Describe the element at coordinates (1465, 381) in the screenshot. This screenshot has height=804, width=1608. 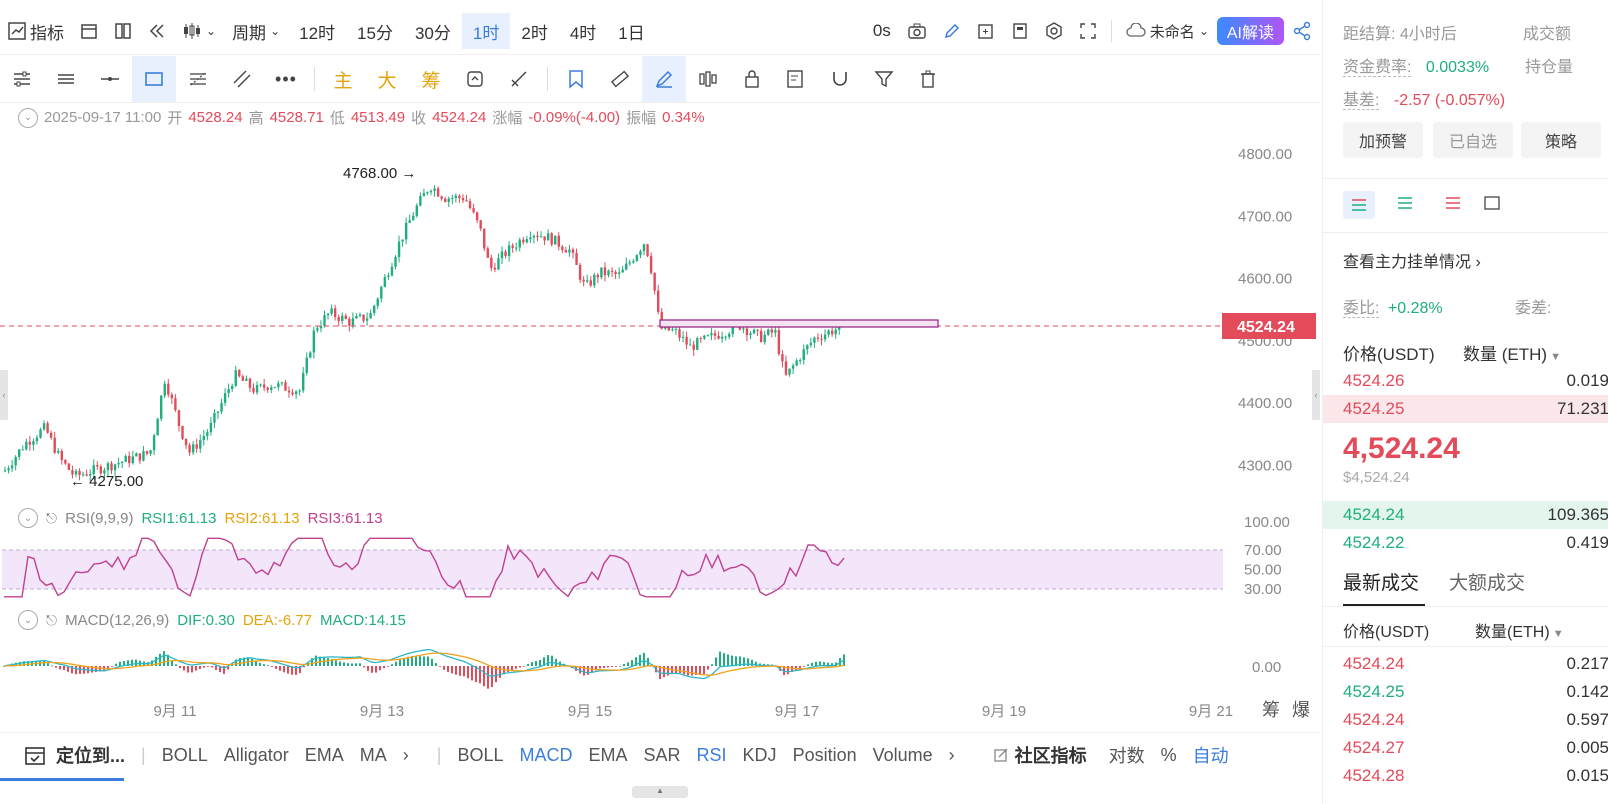
I see `ask-row: 4524.26 0.019` at that location.